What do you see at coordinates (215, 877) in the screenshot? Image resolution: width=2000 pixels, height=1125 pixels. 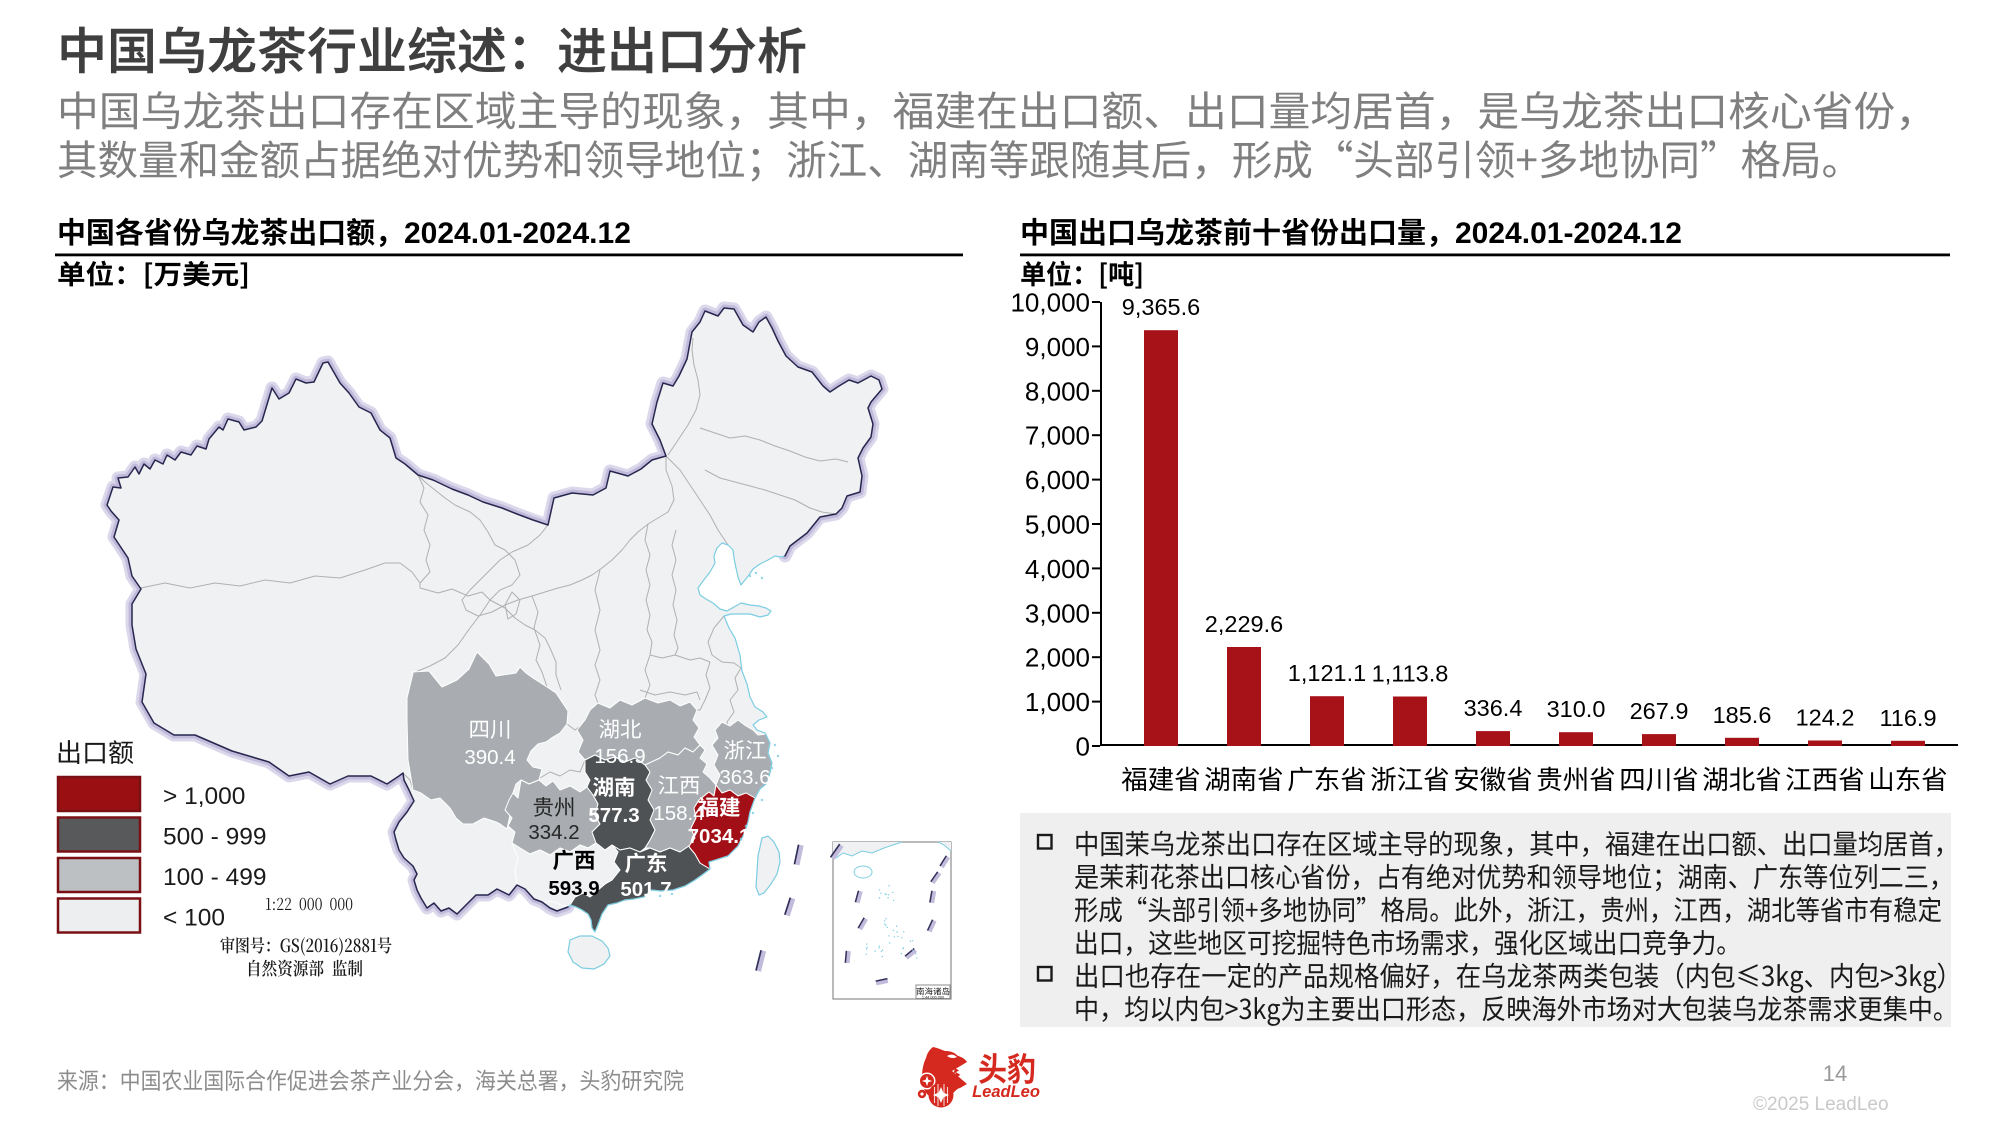 I see `svg-text: 100 - 499` at bounding box center [215, 877].